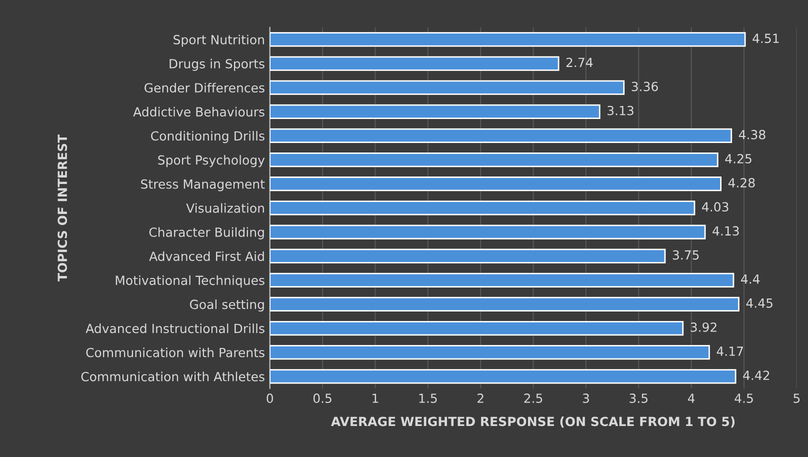 Image resolution: width=808 pixels, height=457 pixels. What do you see at coordinates (729, 351) in the screenshot?
I see `data-label: 4.17` at bounding box center [729, 351].